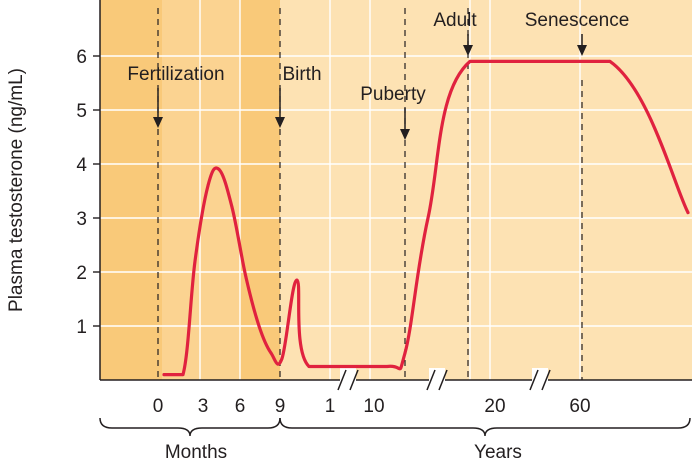 This screenshot has height=463, width=700. Describe the element at coordinates (190, 427) in the screenshot. I see `brace-months` at that location.